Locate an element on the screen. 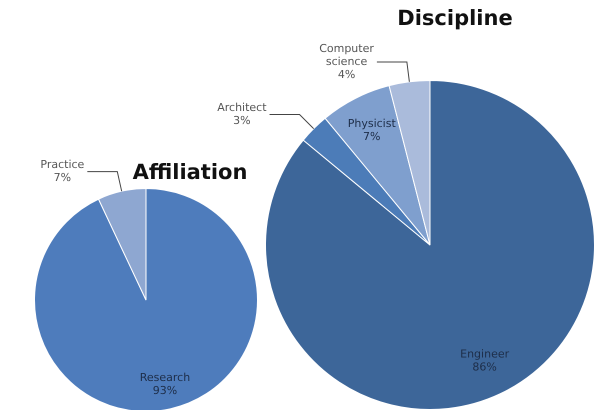 This screenshot has width=615, height=410. slice-label: Practice is located at coordinates (62, 165).